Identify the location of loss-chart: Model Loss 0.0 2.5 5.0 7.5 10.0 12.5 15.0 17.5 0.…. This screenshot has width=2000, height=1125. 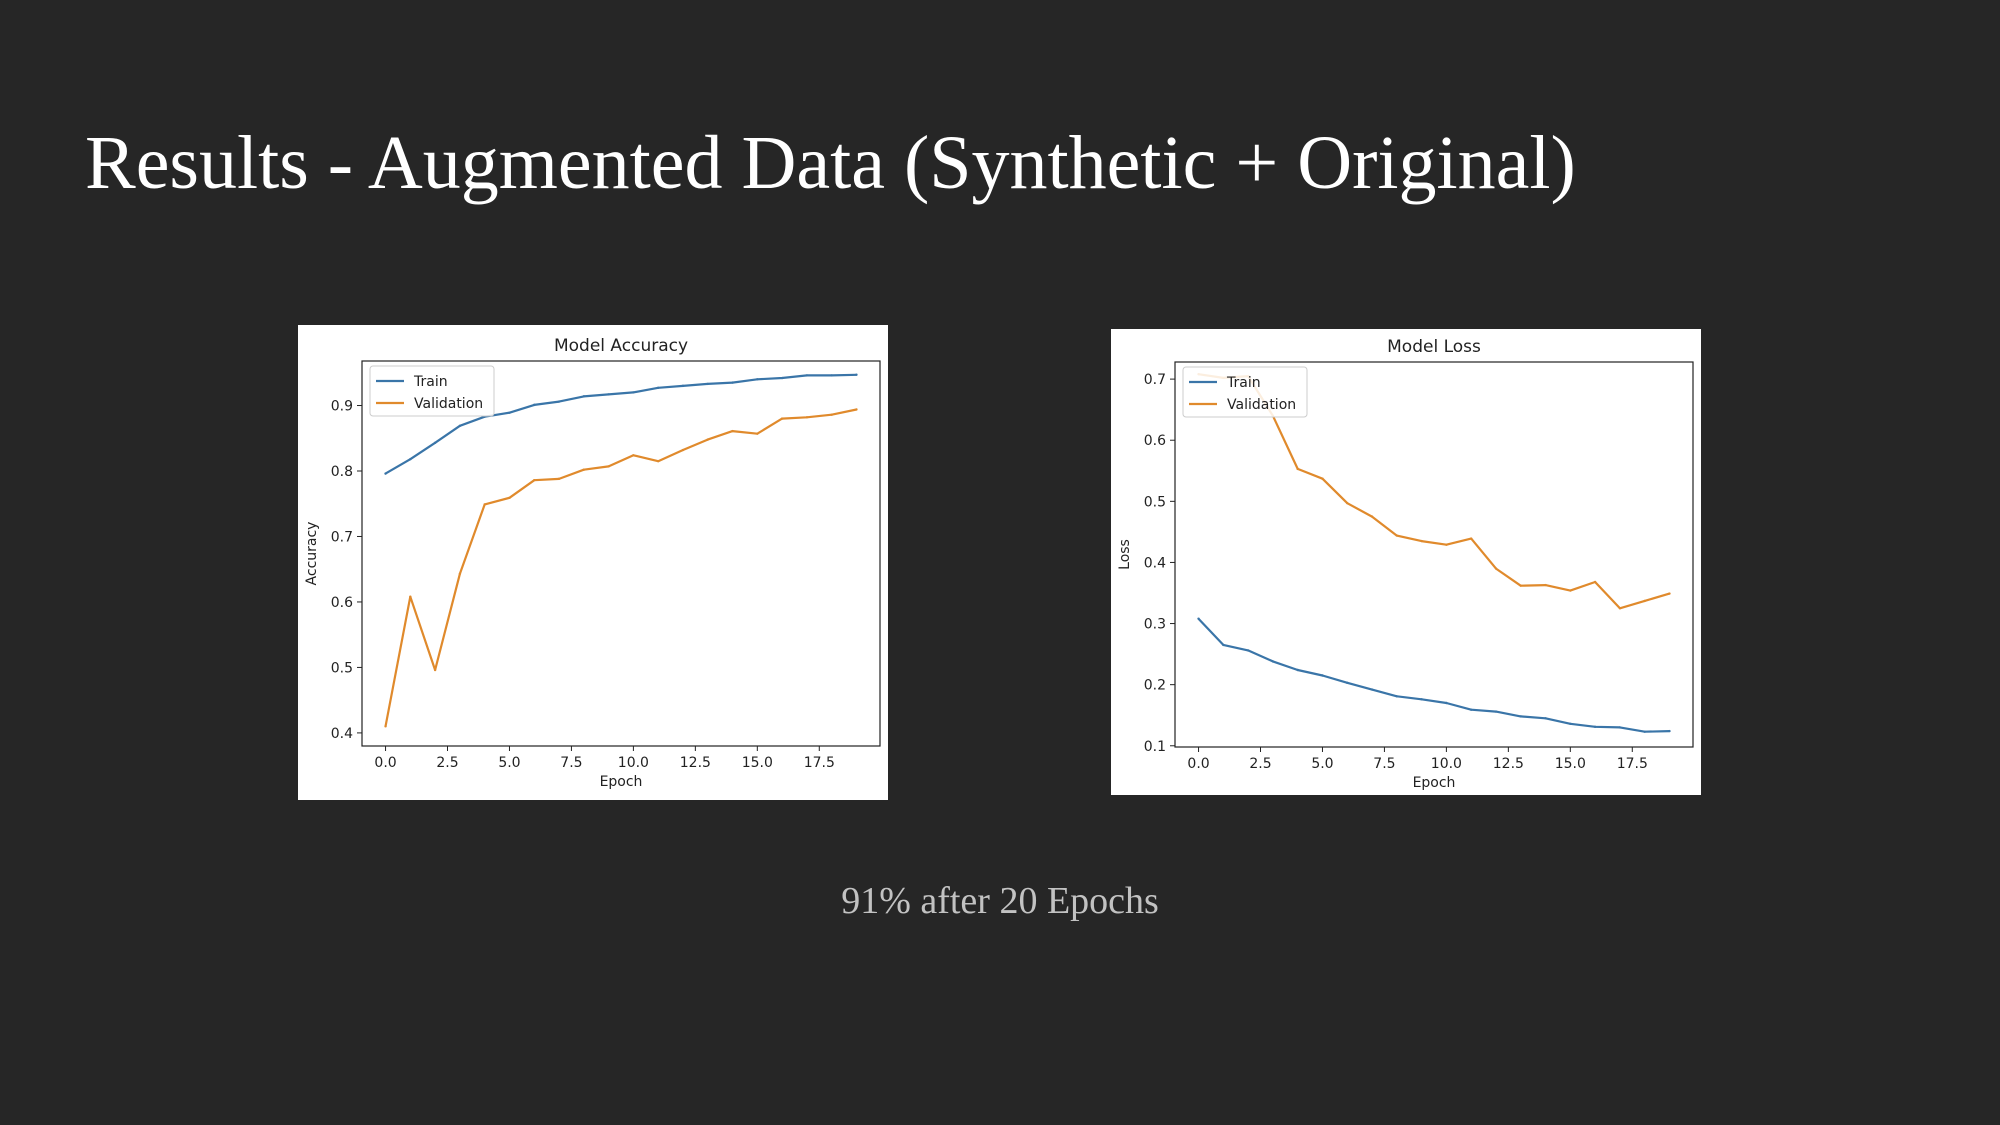
(1405, 564).